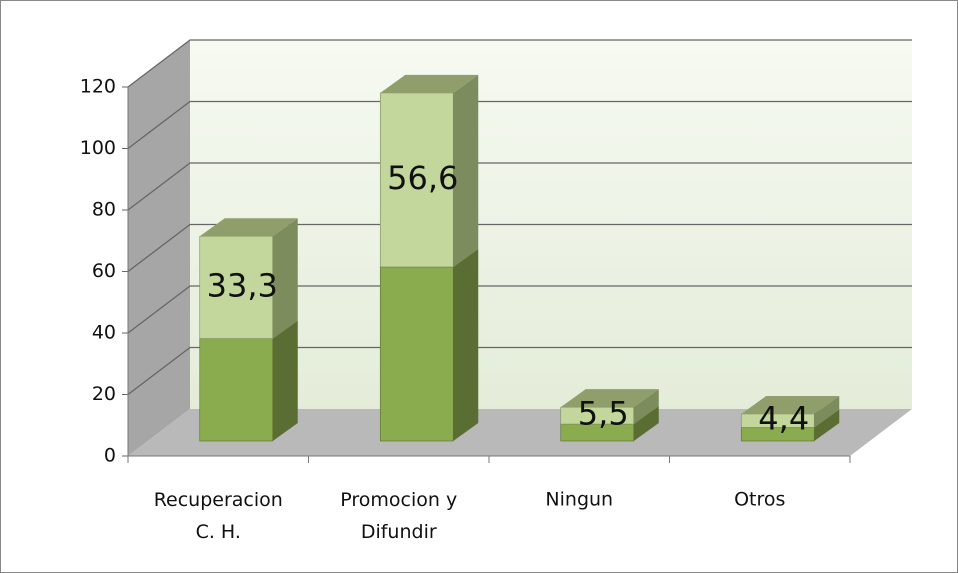 The width and height of the screenshot is (958, 573). What do you see at coordinates (759, 500) in the screenshot?
I see `x-tick-label: Otros` at bounding box center [759, 500].